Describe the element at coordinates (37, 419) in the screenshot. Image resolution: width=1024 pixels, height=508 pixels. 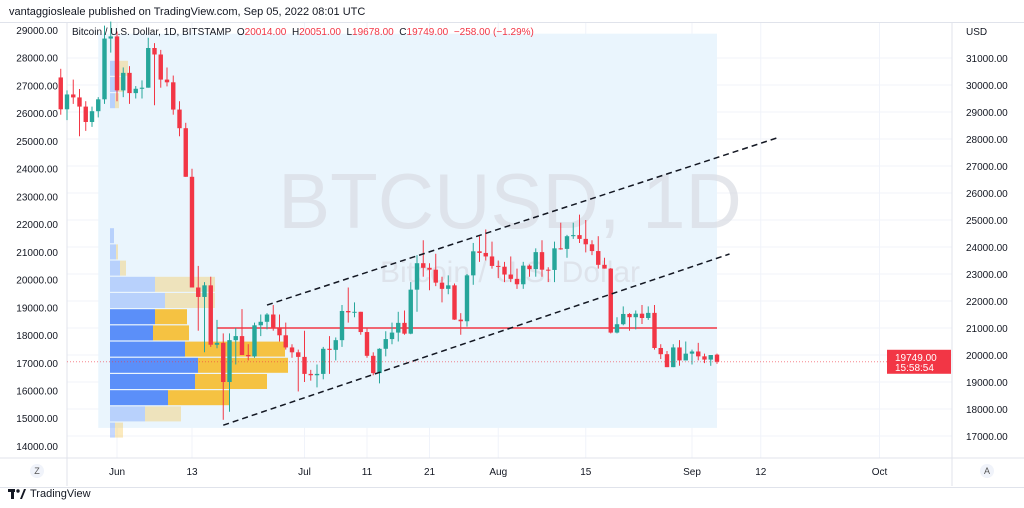
I see `left-axis-tick: 15000.00` at that location.